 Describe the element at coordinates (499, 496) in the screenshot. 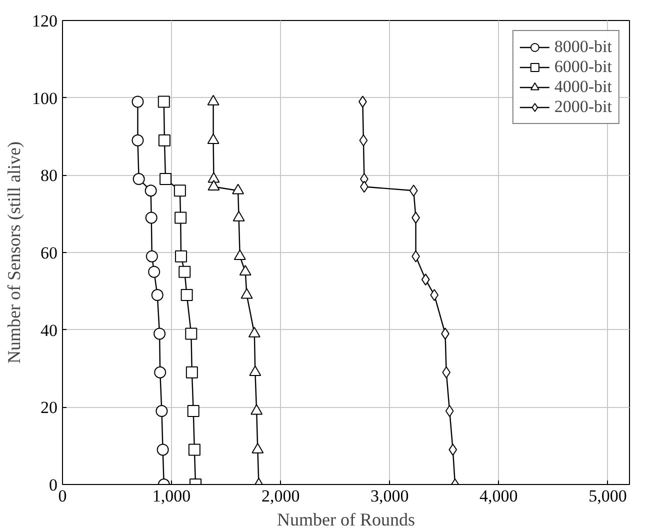

I see `x-tick-label: 4,000` at that location.